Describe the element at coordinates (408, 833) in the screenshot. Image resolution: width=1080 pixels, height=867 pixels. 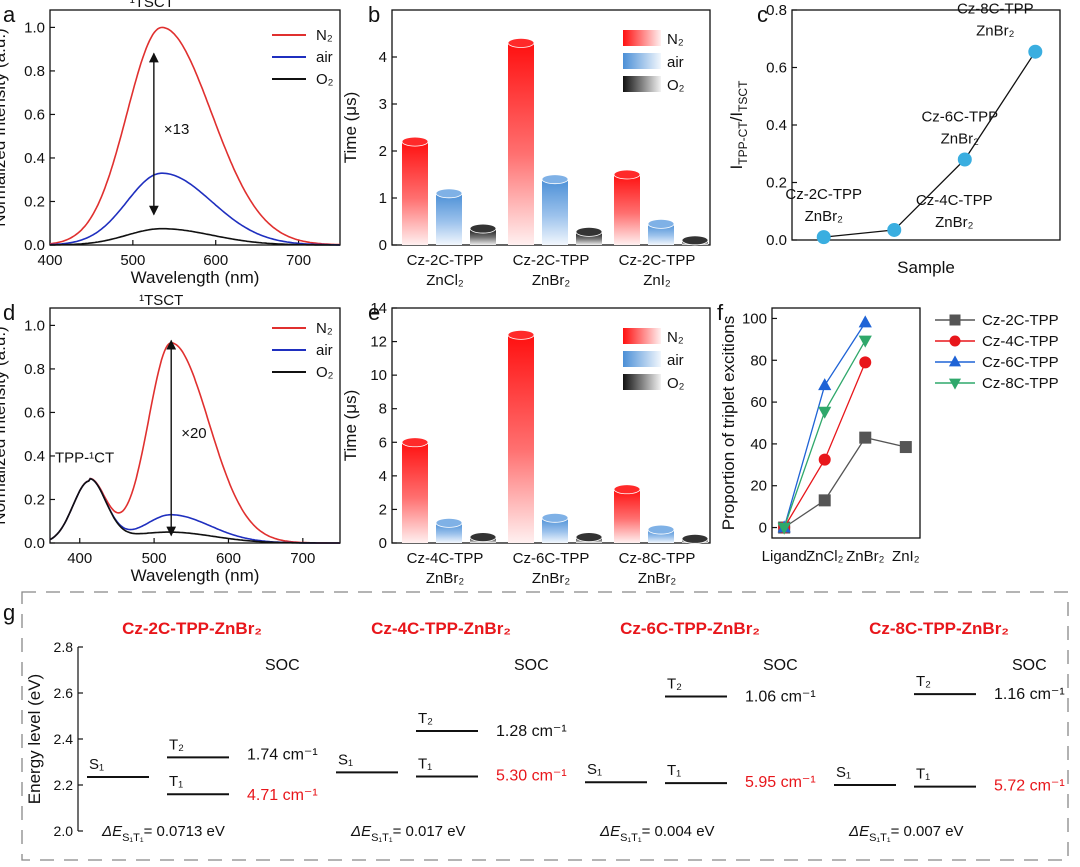
I see `delta-label: ΔES₁T₁= 0.017 eV` at that location.